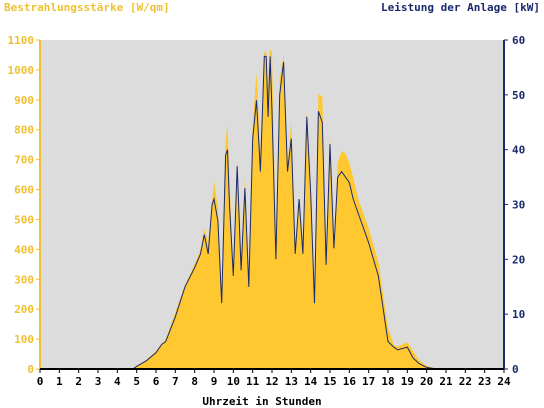 The height and width of the screenshot is (408, 544). Describe the element at coordinates (518, 95) in the screenshot. I see `right-tick-label: 50` at that location.